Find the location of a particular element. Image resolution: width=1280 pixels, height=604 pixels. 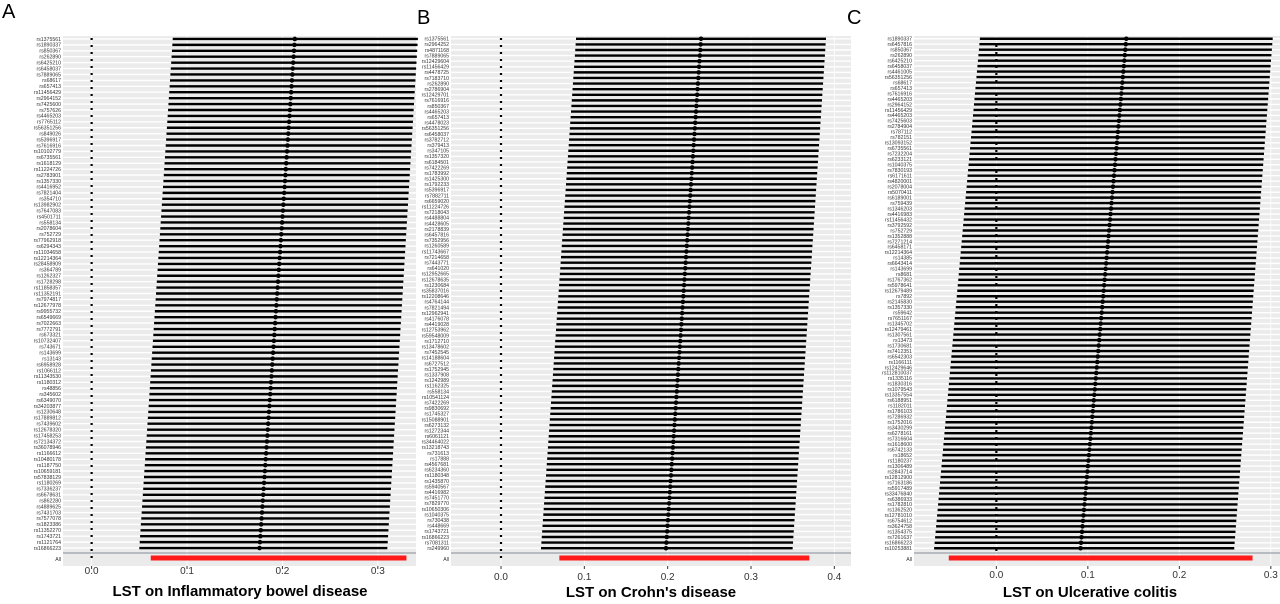

point-estimate-rs1335116 is located at coordinates (1096, 378).